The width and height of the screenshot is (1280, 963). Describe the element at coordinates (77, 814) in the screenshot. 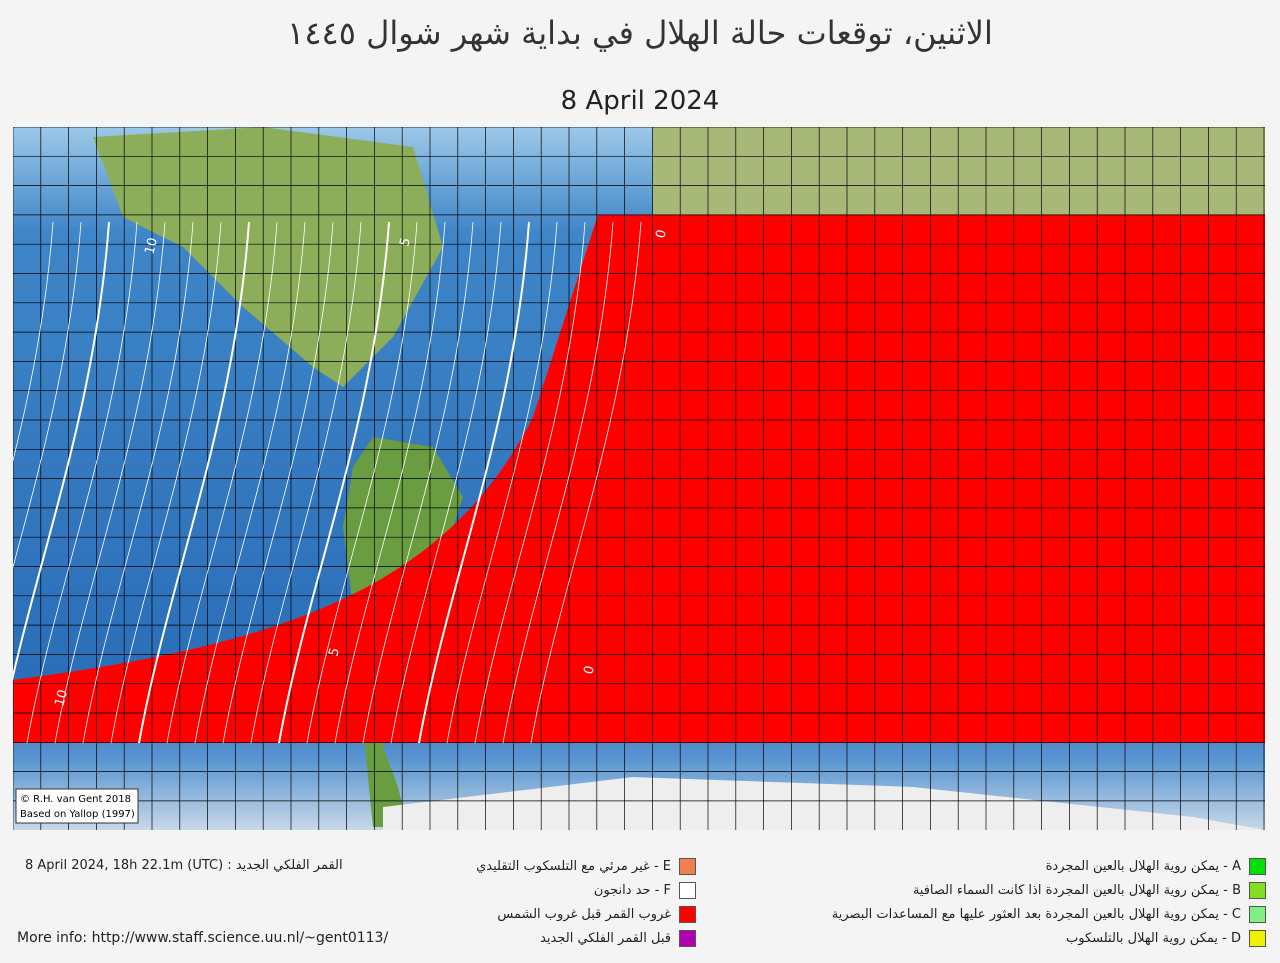

I see `credit: Based on Yallop (1997)` at that location.